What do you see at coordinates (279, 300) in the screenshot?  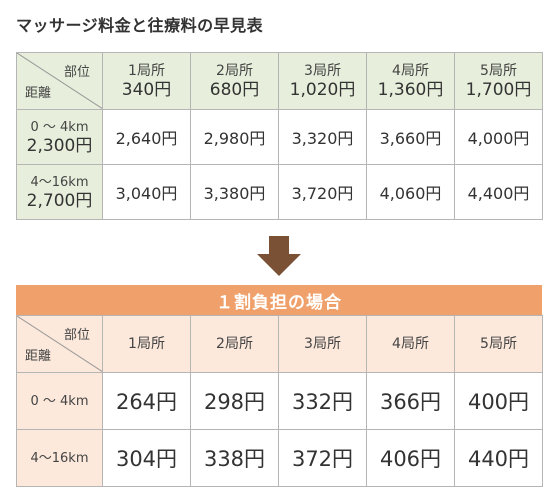 I see `copay-banner: １割負担の場合` at bounding box center [279, 300].